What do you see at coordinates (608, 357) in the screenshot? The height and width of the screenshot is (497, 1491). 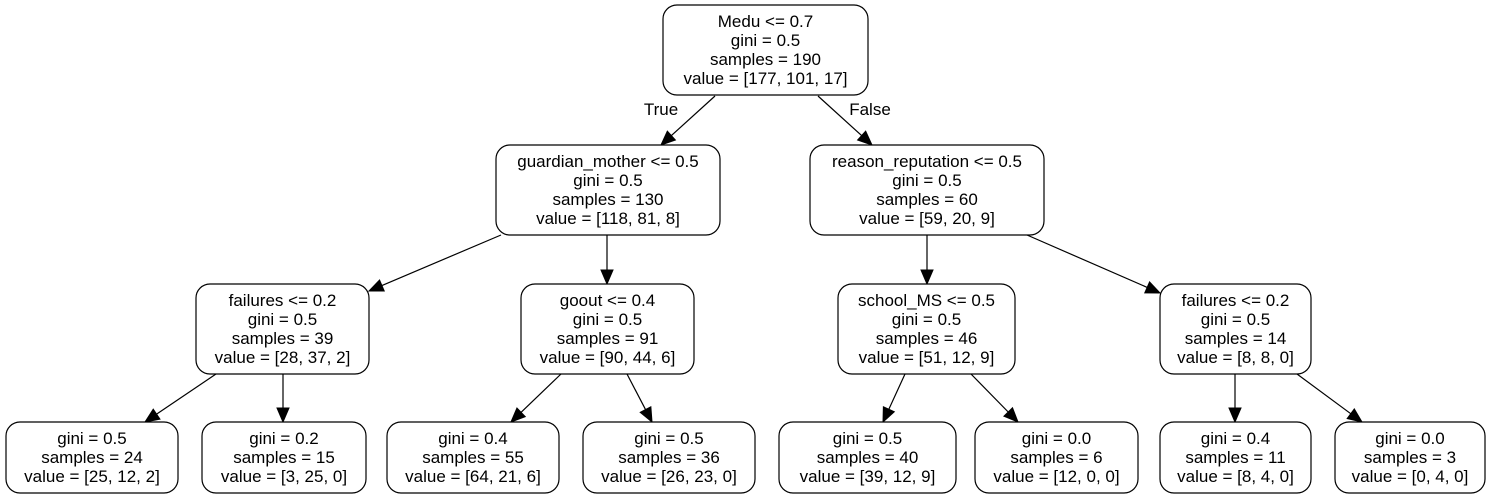 I see `node-text-line: value = [90, 44, 6]` at bounding box center [608, 357].